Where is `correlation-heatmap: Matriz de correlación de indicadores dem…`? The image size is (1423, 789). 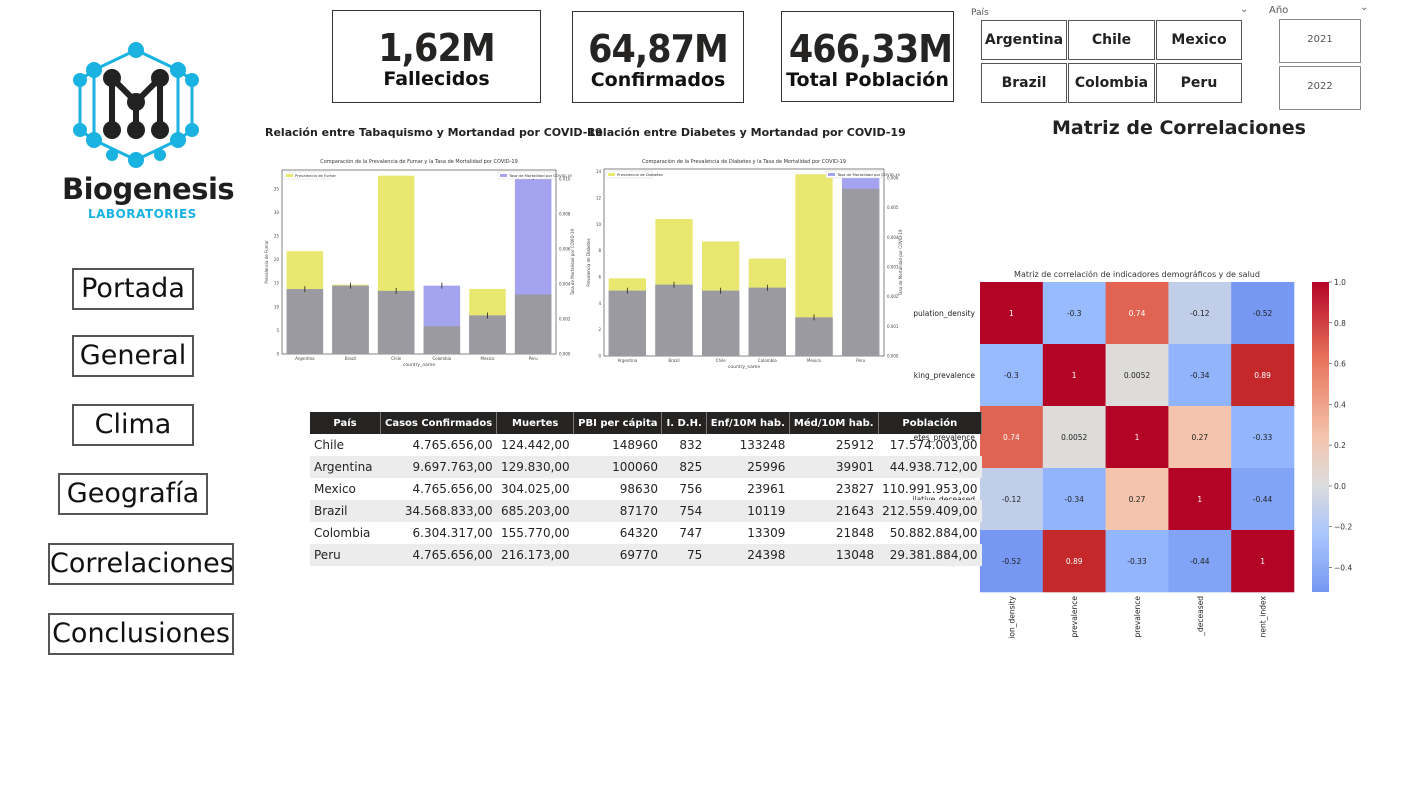 correlation-heatmap: Matriz de correlación de indicadores dem… is located at coordinates (1132, 454).